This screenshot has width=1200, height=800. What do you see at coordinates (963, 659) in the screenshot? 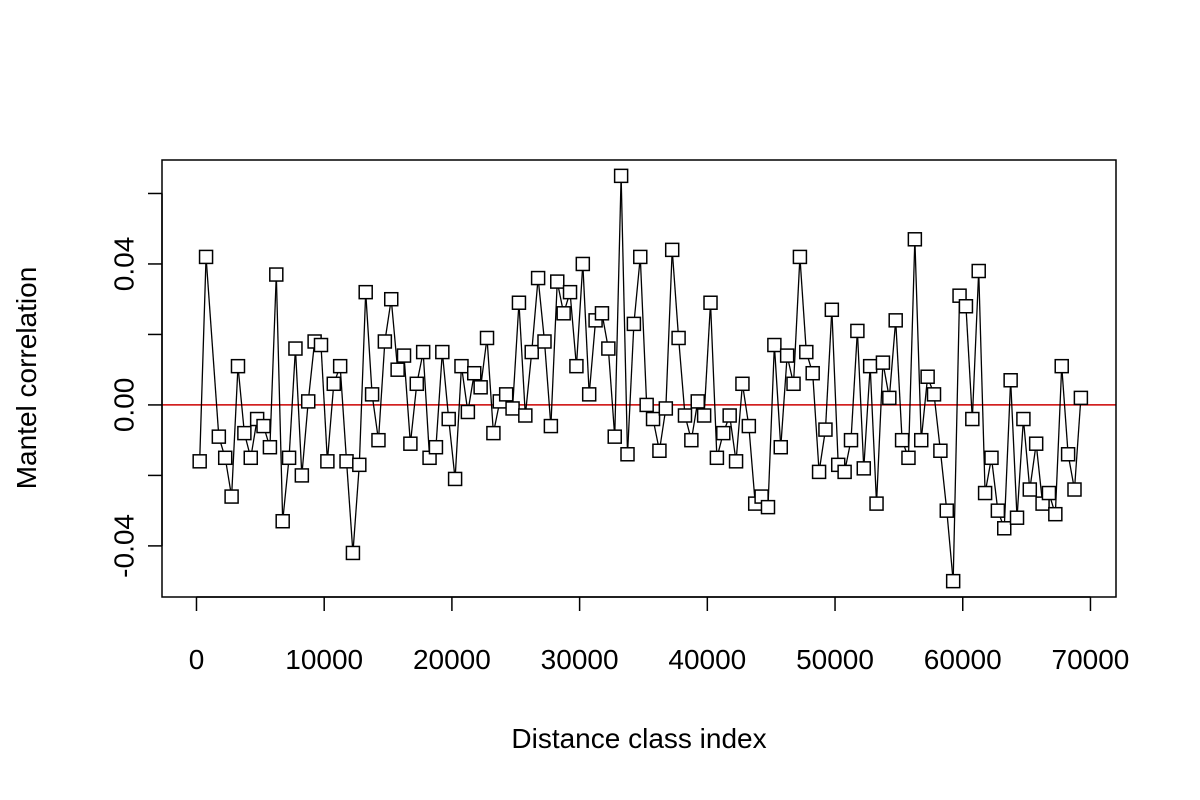
I see `x-tick-label: 60000` at bounding box center [963, 659].